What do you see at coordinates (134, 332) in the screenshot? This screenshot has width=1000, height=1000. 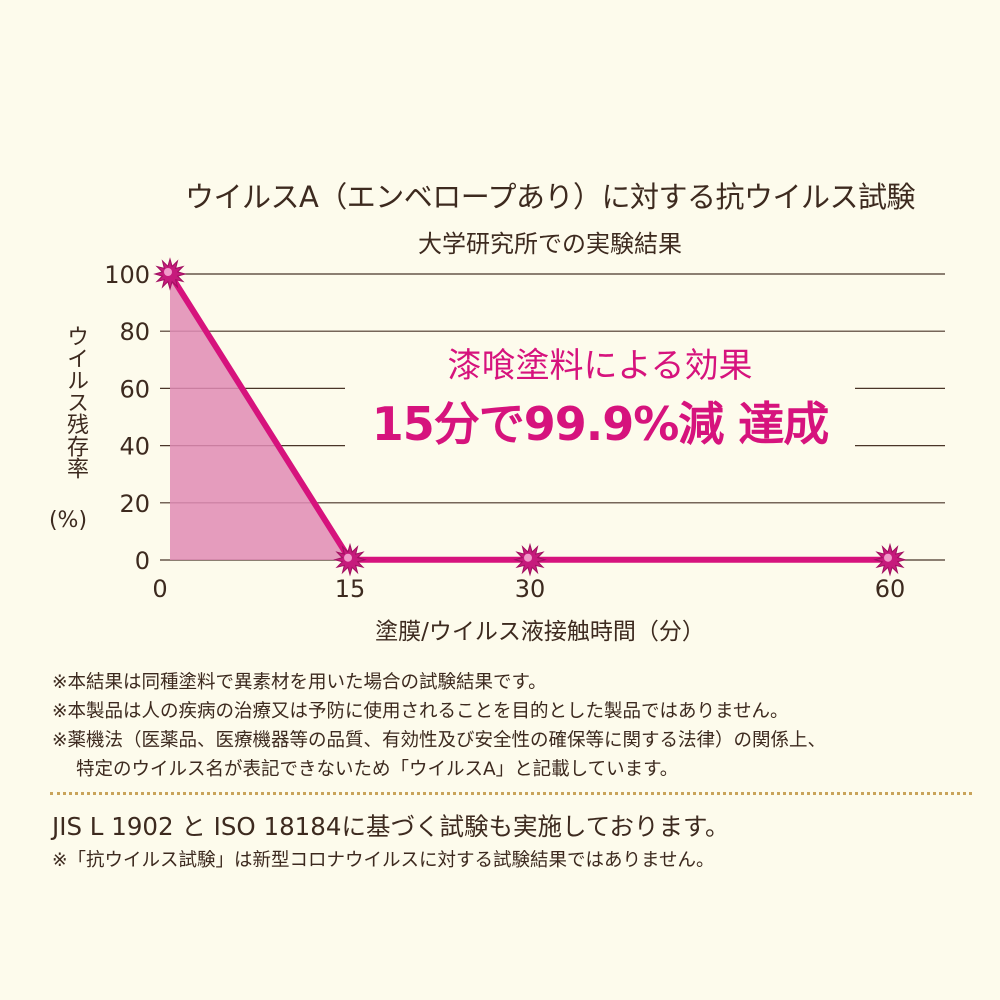 I see `y-tick-label: 80` at bounding box center [134, 332].